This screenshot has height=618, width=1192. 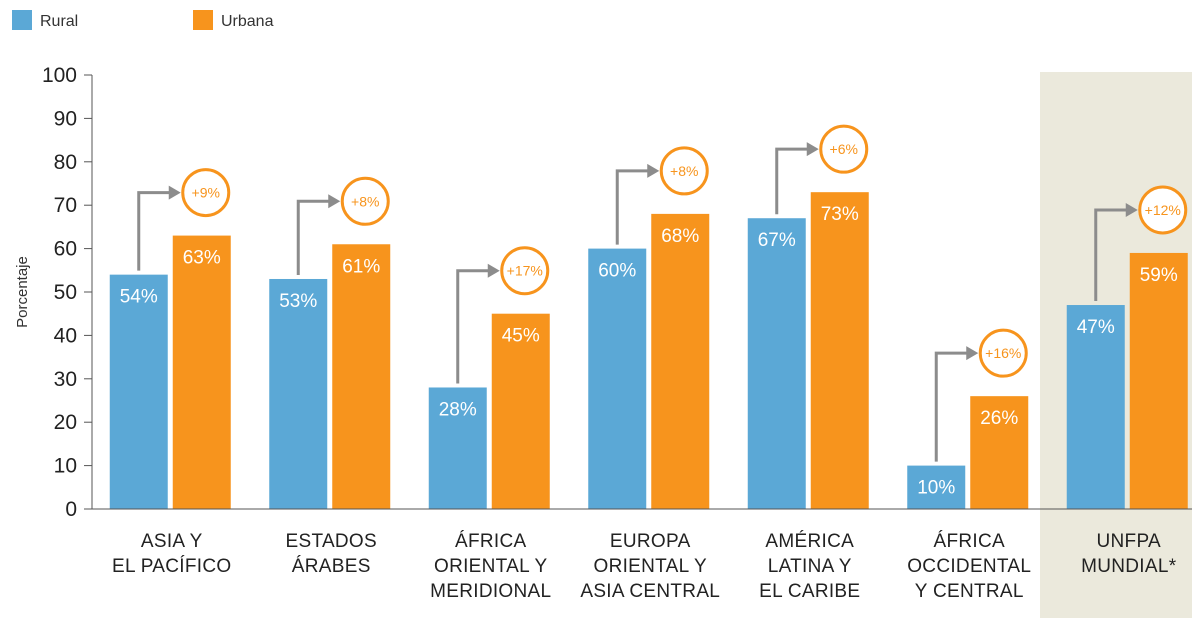 I want to click on bar-value-label: 10%, so click(x=936, y=488).